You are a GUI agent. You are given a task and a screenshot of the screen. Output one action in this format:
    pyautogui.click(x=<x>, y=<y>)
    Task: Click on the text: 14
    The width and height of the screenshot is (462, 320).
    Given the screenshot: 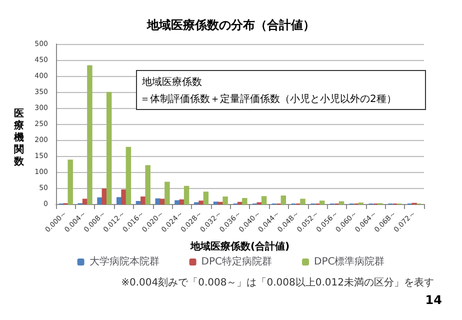 What is the action you would take?
    pyautogui.click(x=433, y=300)
    